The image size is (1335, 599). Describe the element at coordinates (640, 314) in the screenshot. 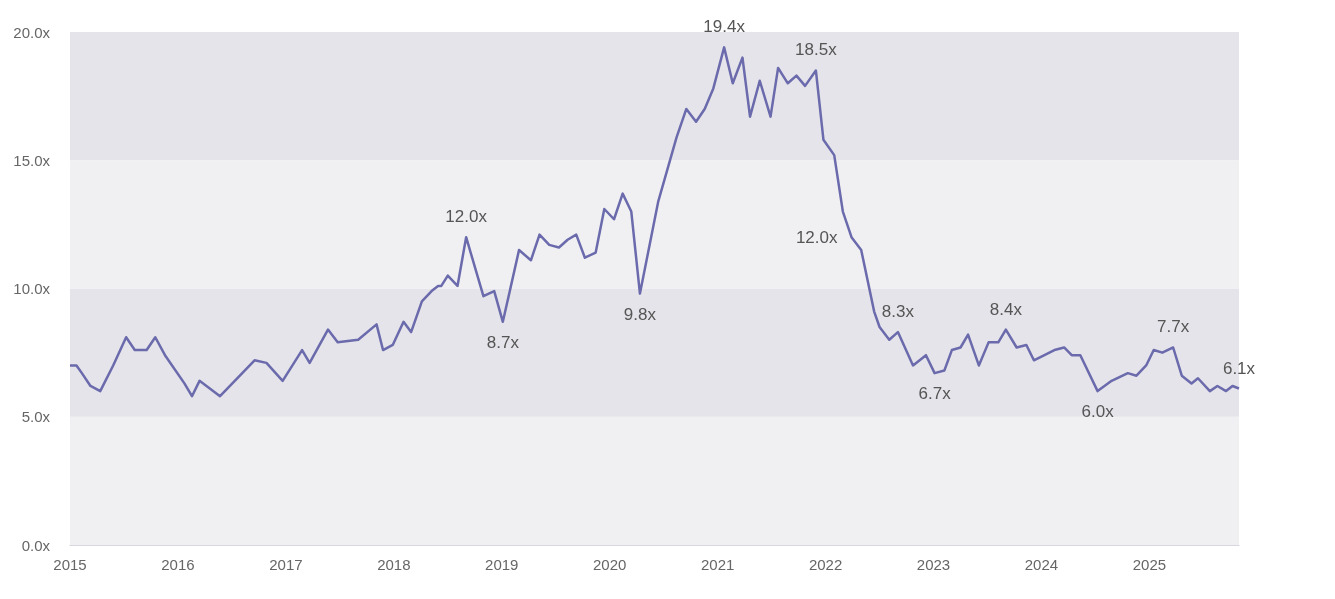

I see `data-label: 9.8x` at that location.